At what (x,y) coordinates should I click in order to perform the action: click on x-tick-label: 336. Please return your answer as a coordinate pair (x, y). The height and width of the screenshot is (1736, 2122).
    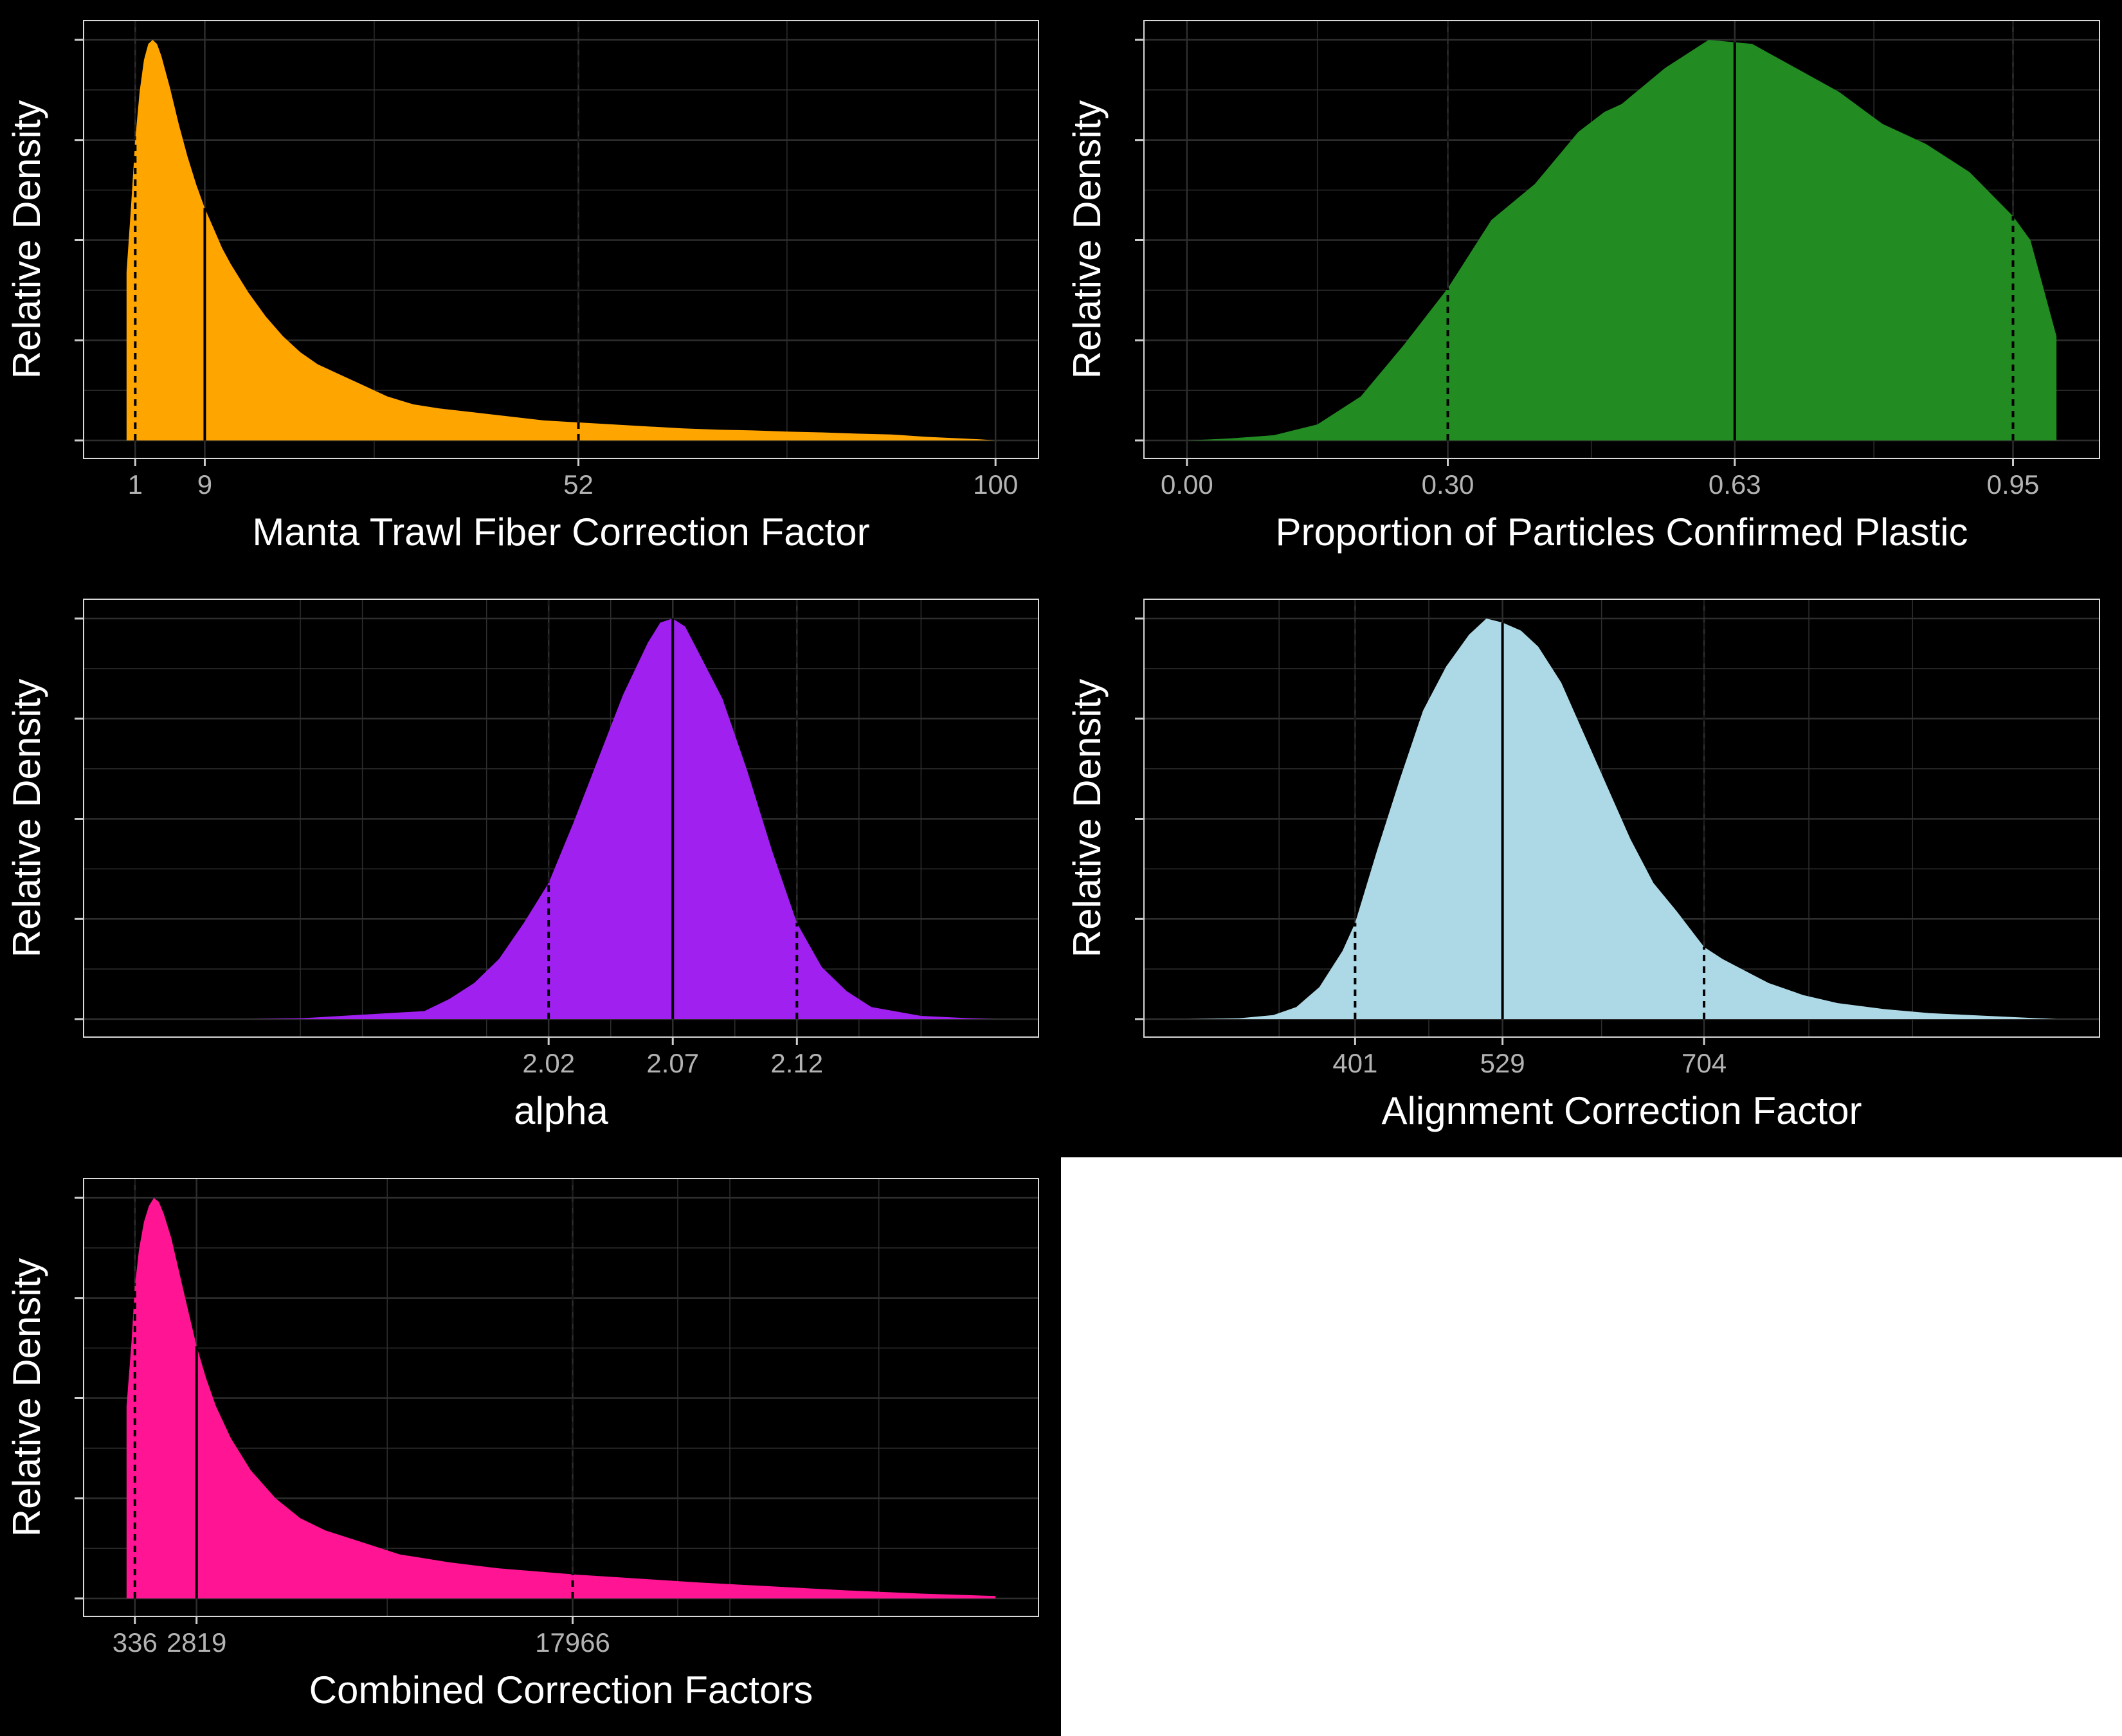
    Looking at the image, I should click on (135, 1642).